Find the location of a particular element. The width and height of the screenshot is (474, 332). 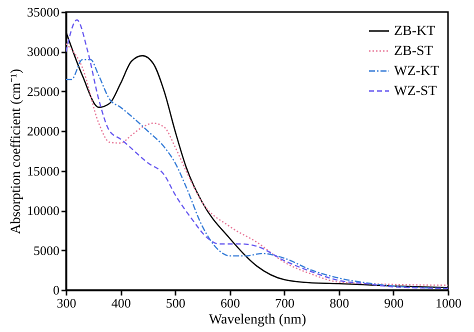

x-tick-label: 800 is located at coordinates (340, 303).